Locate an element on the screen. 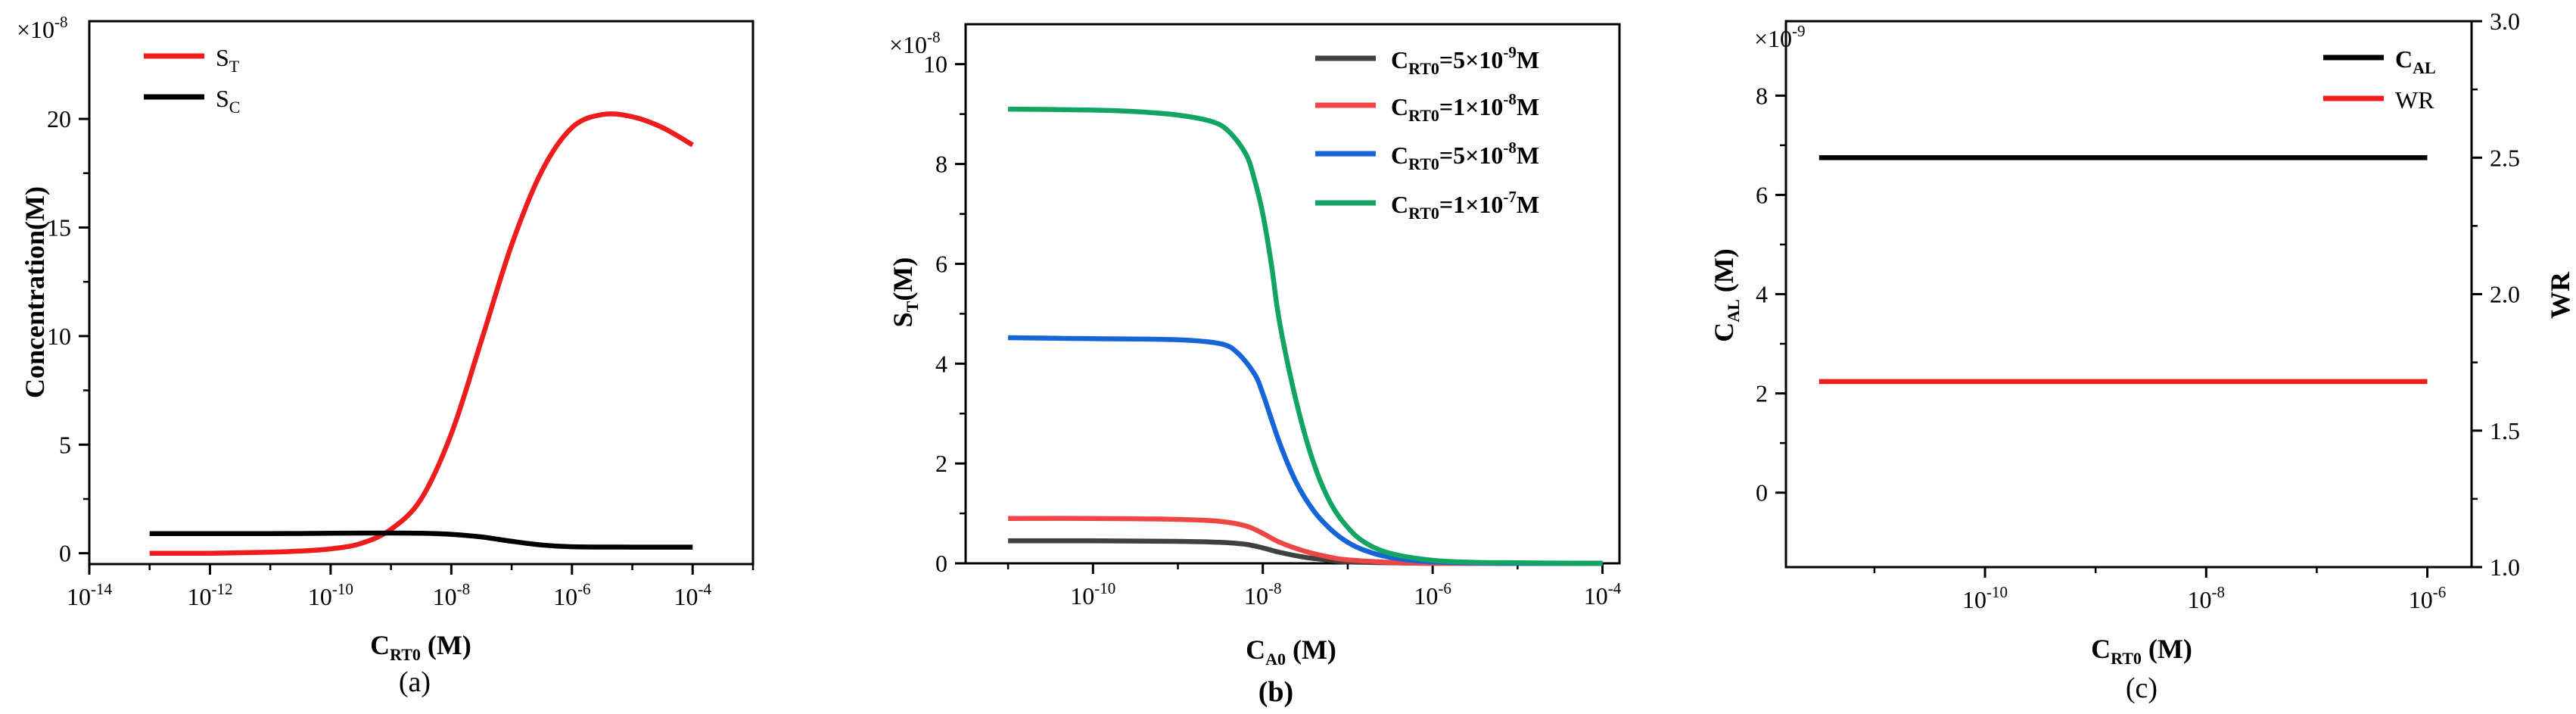 Image resolution: width=2576 pixels, height=714 pixels. legend-label-cal: CAL is located at coordinates (2415, 61).